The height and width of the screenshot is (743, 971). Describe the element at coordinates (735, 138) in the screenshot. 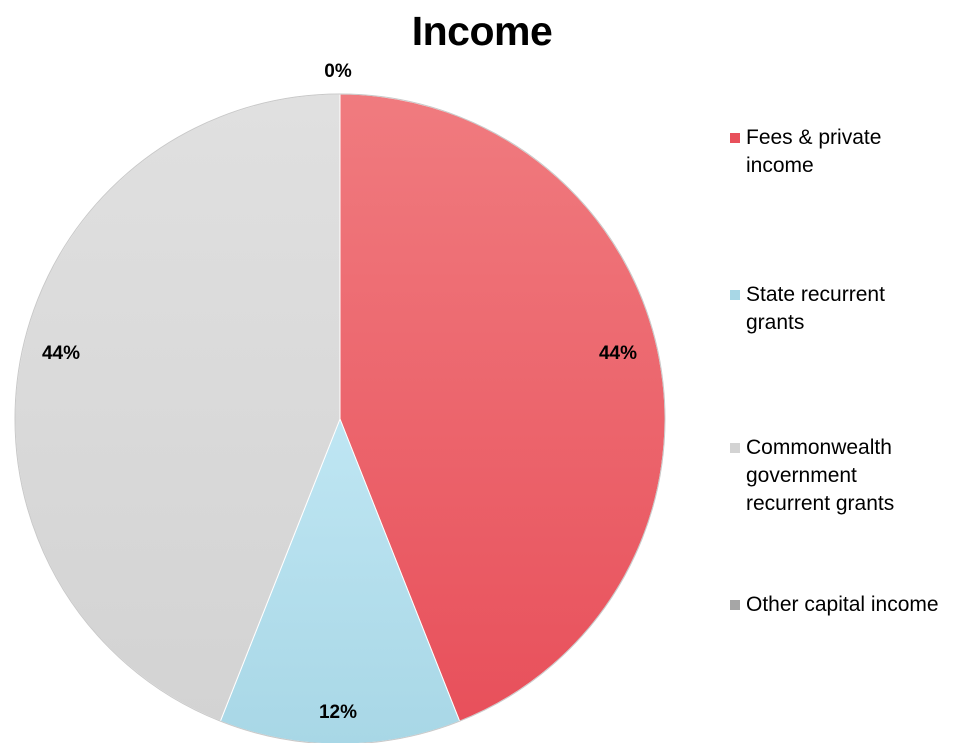

I see `legend-swatch-fees` at that location.